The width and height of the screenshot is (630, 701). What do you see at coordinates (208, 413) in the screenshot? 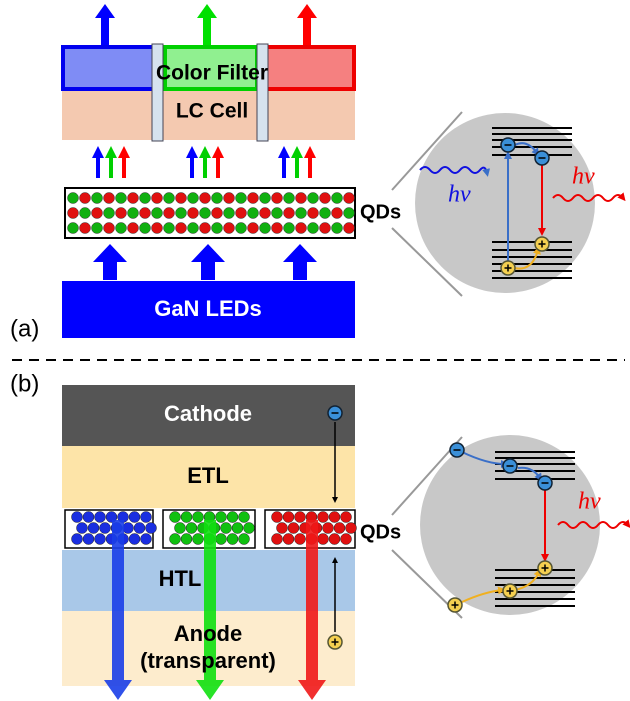
I see `cathode-label: Cathode` at bounding box center [208, 413].